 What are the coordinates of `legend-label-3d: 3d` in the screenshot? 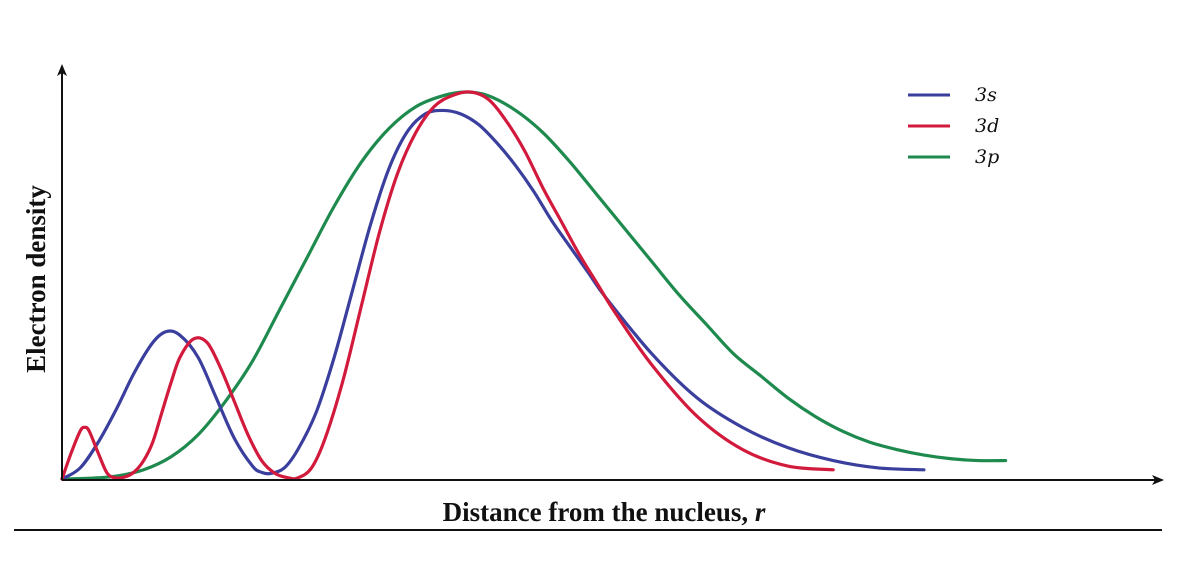 It's located at (987, 126).